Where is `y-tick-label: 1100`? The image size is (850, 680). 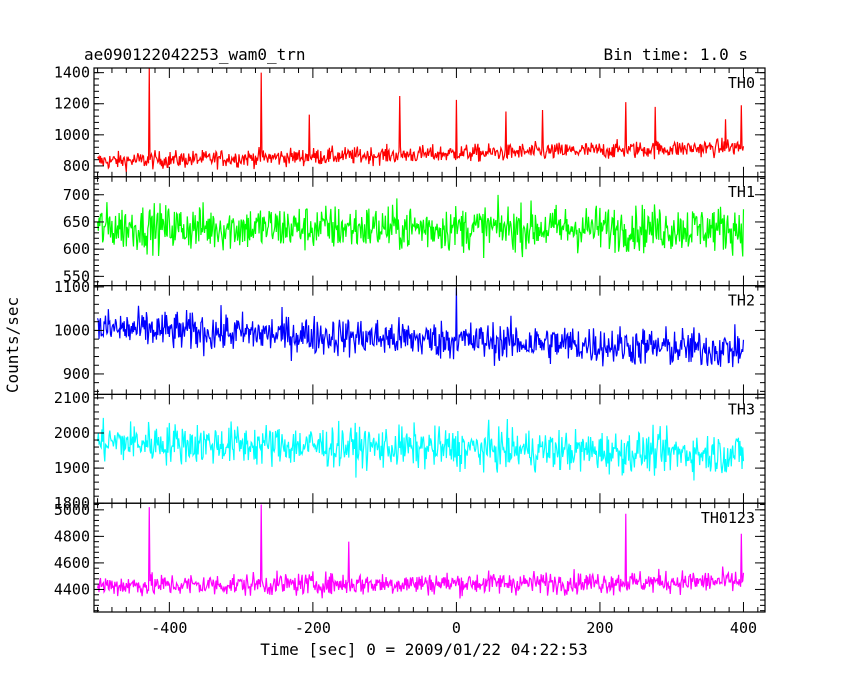
y-tick-label: 1100 is located at coordinates (72, 287).